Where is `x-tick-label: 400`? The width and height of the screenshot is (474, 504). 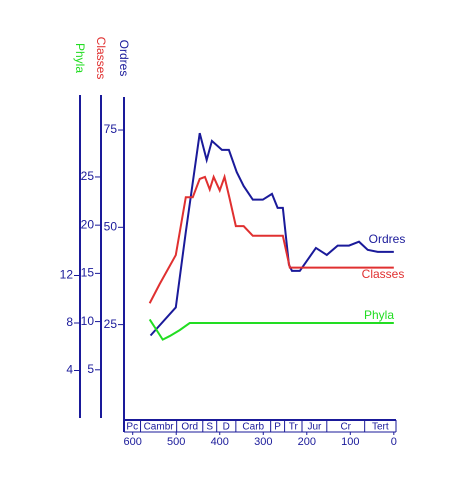
x-tick-label: 400 is located at coordinates (220, 442).